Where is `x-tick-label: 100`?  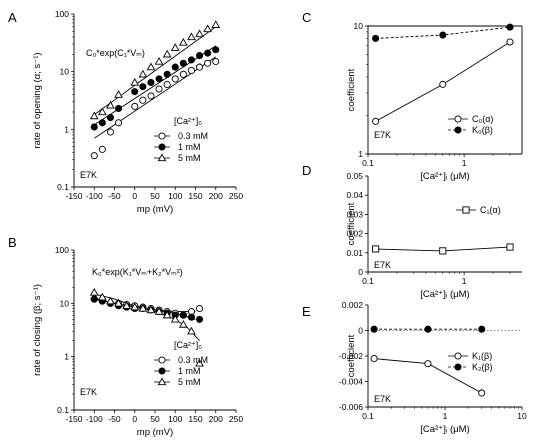 x-tick-label: 100 is located at coordinates (175, 419).